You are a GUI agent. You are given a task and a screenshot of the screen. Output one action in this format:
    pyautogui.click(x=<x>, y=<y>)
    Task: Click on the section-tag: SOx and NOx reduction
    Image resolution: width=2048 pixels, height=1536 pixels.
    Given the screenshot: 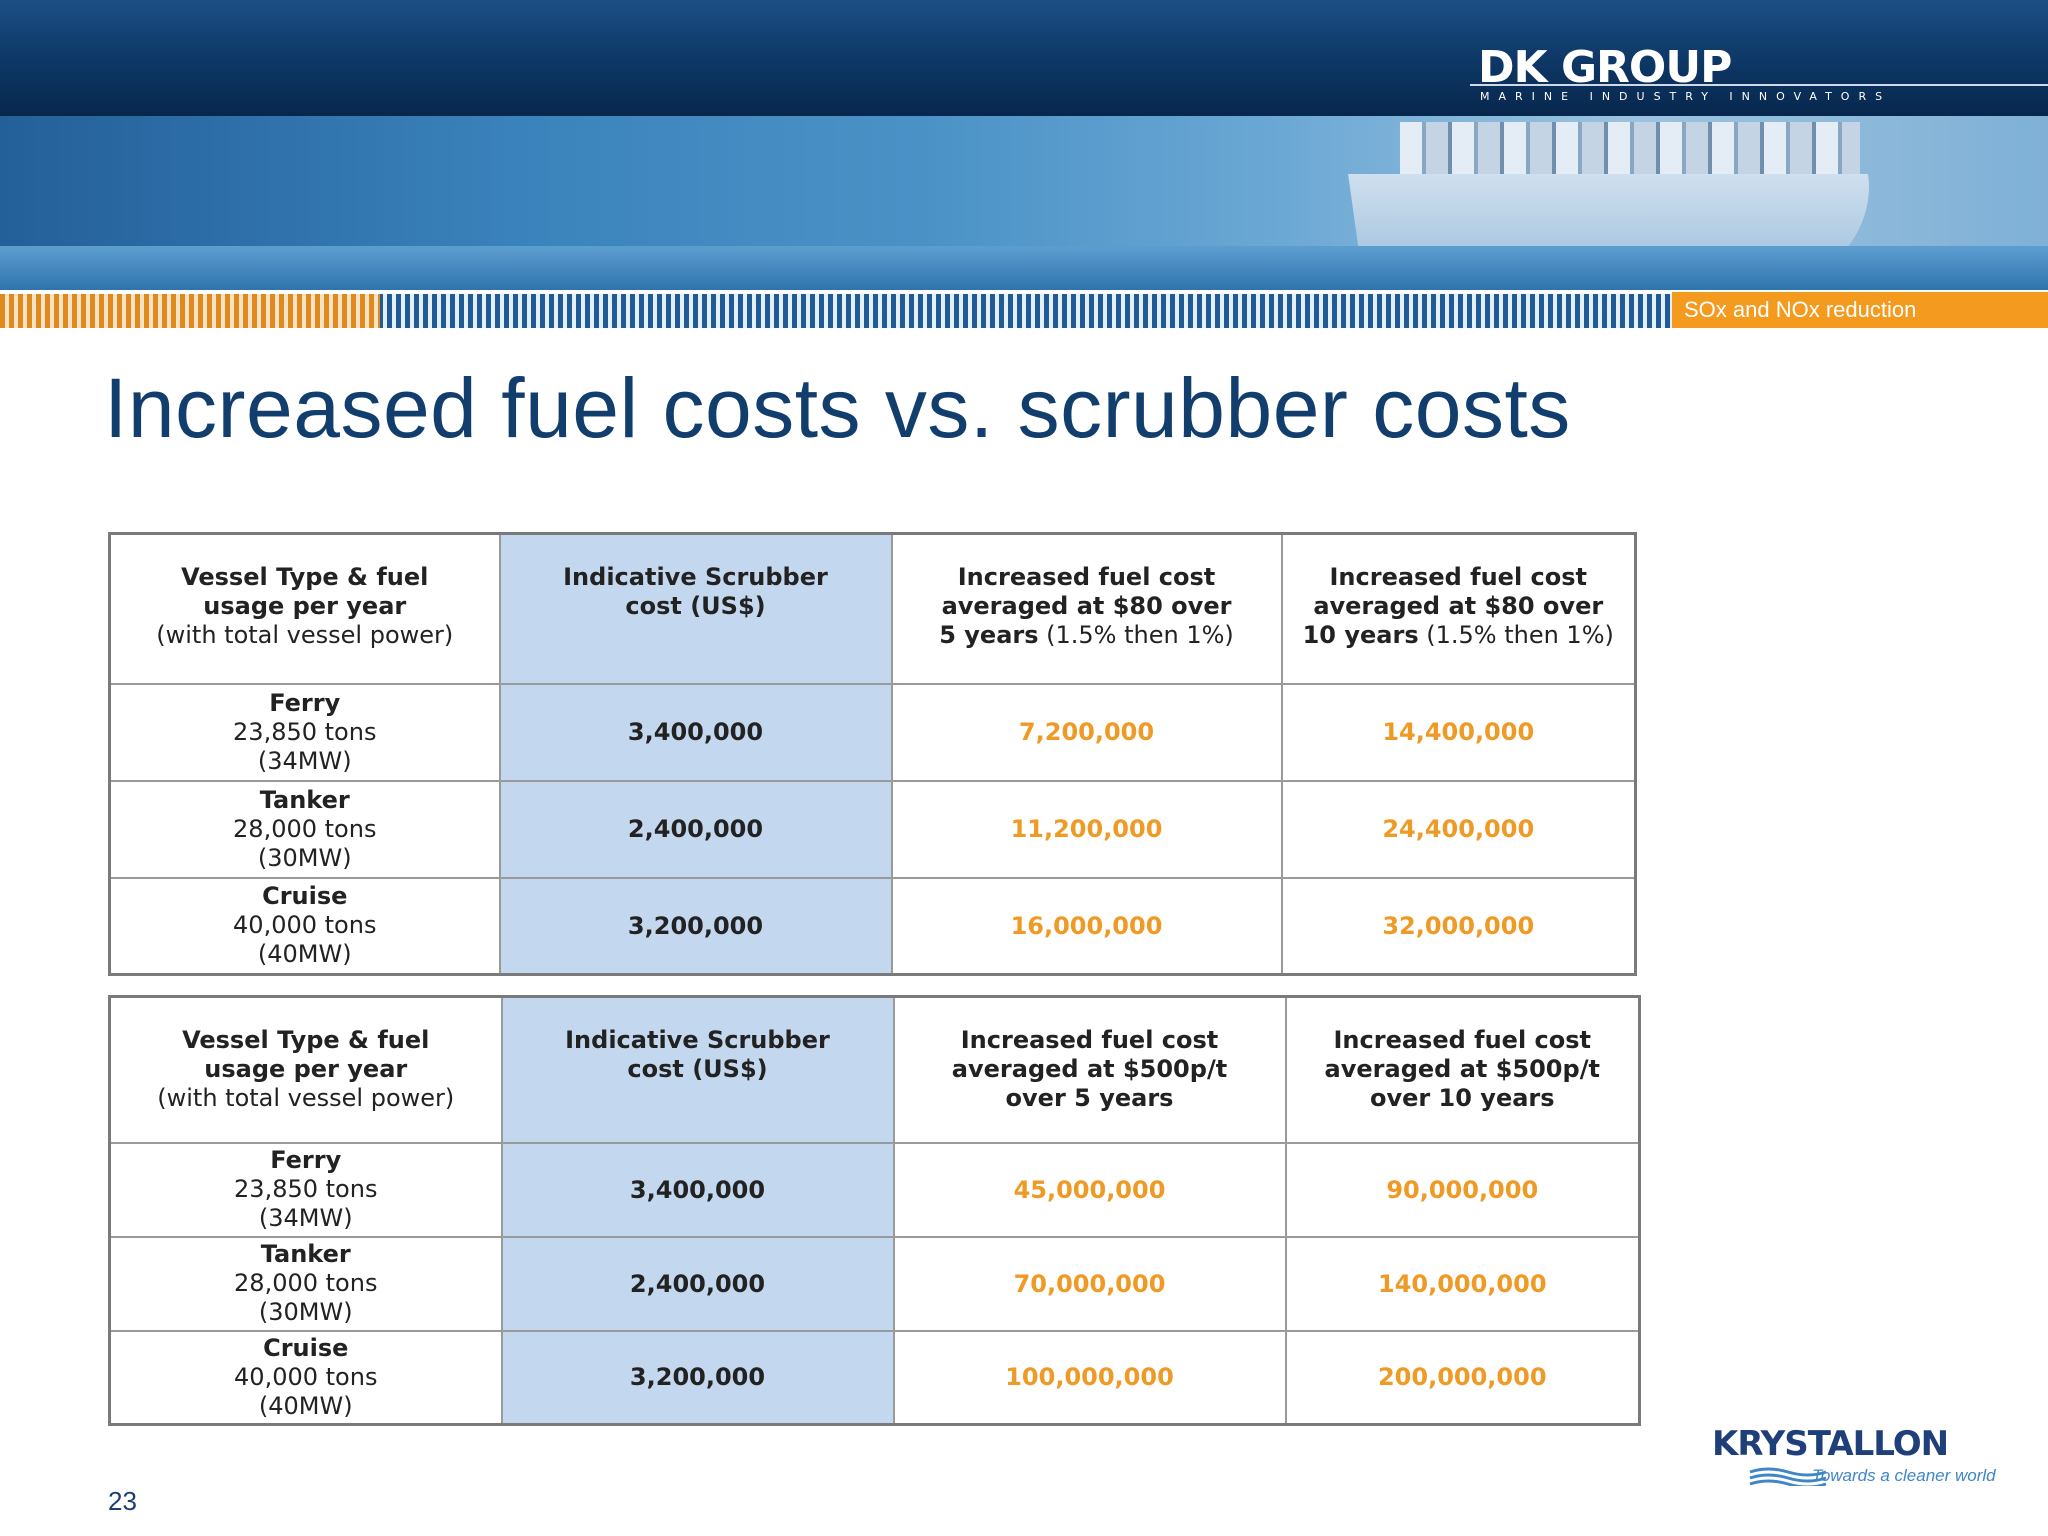 What is the action you would take?
    pyautogui.click(x=1860, y=310)
    